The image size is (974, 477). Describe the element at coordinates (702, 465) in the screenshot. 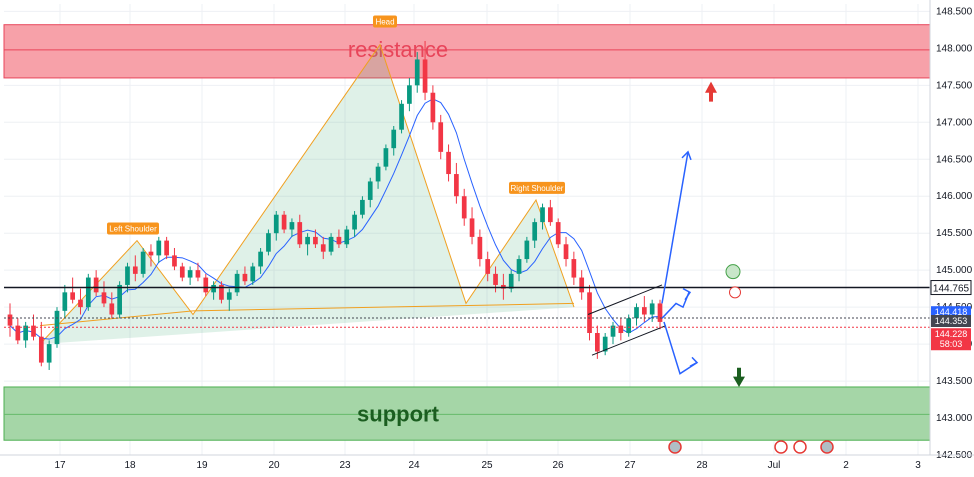

I see `x-tick-label: 28` at that location.